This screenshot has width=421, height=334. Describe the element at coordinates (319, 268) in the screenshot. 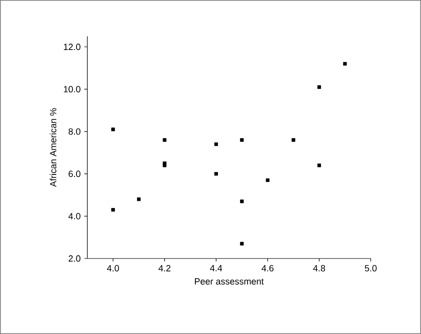

I see `x-tick-label: 4.8` at that location.